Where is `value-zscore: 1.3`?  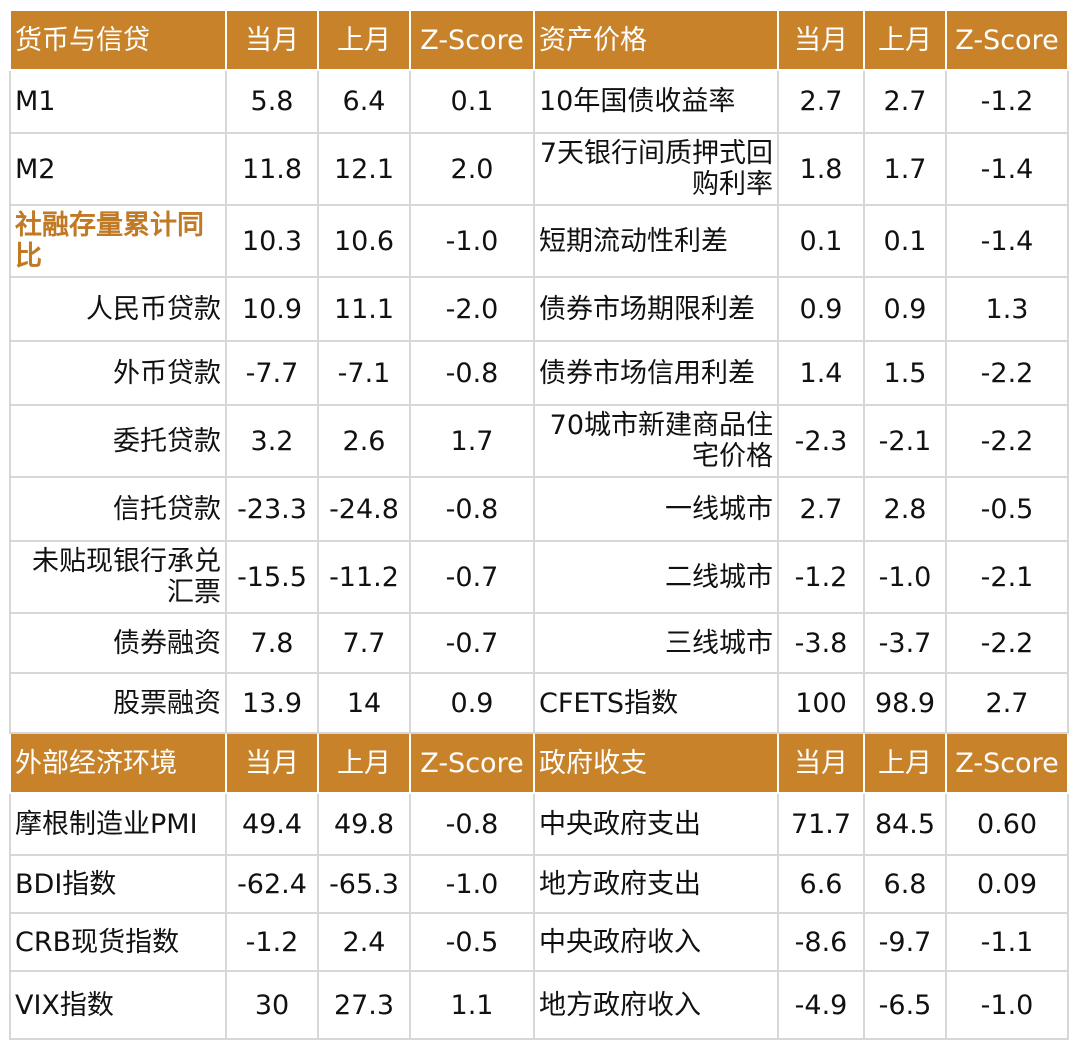
value-zscore: 1.3 is located at coordinates (1007, 309).